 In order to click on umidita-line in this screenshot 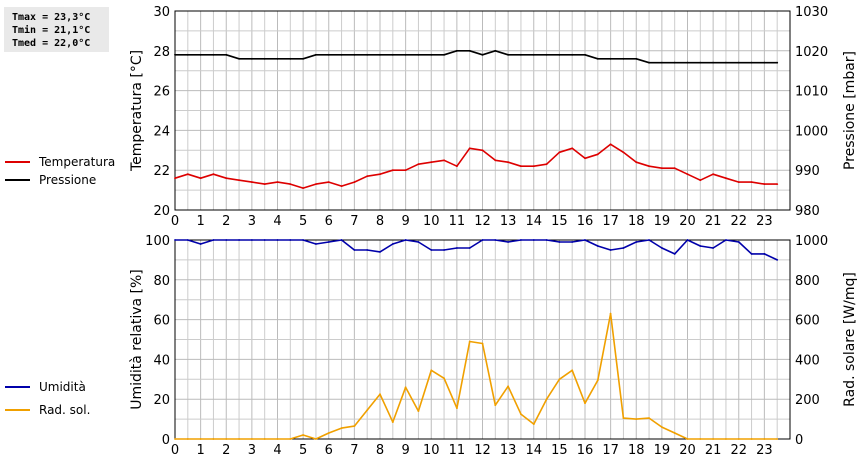, I will do `click(476, 250)`.